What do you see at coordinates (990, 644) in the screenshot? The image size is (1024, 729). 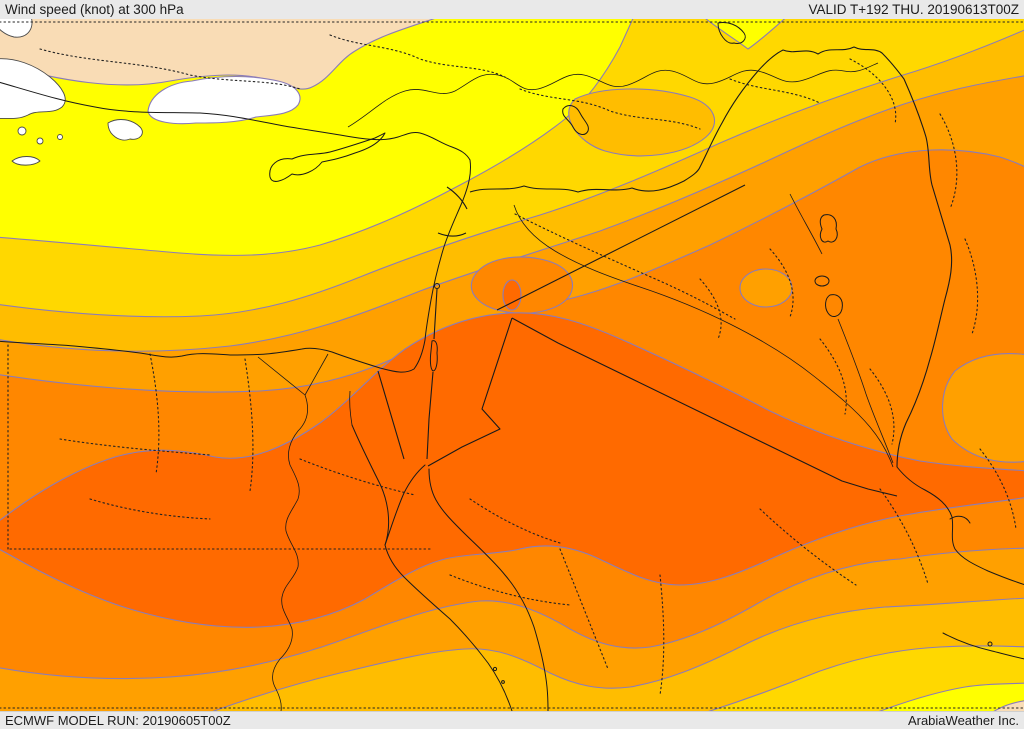 I see `gulf-island` at bounding box center [990, 644].